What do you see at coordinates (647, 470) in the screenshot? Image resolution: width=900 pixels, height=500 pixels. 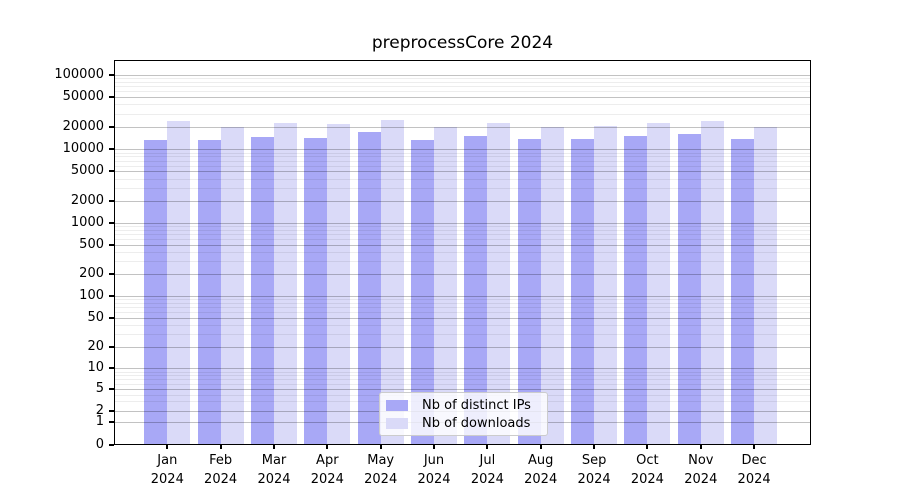 I see `x-tick-label-oct: Oct 2024` at bounding box center [647, 470].